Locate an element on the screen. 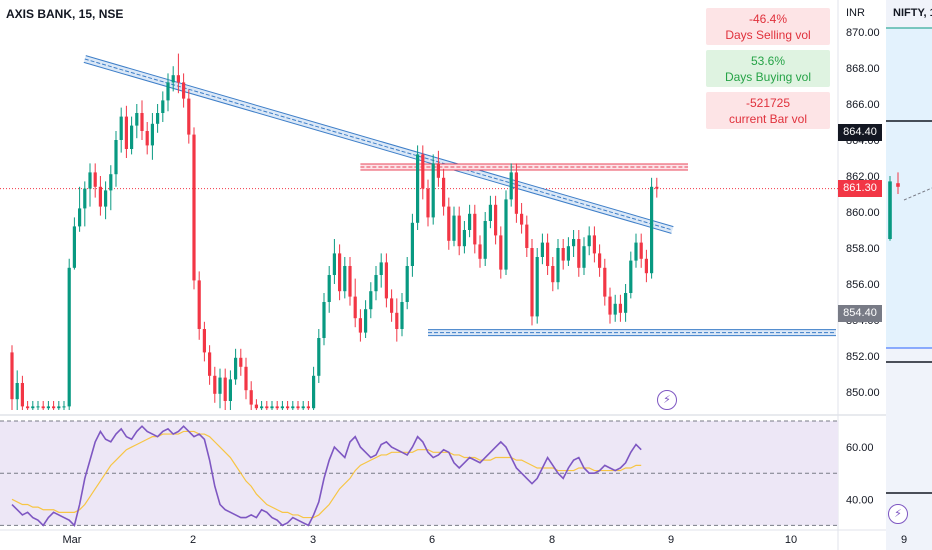  nifty-time-label: 9 is located at coordinates (904, 540).